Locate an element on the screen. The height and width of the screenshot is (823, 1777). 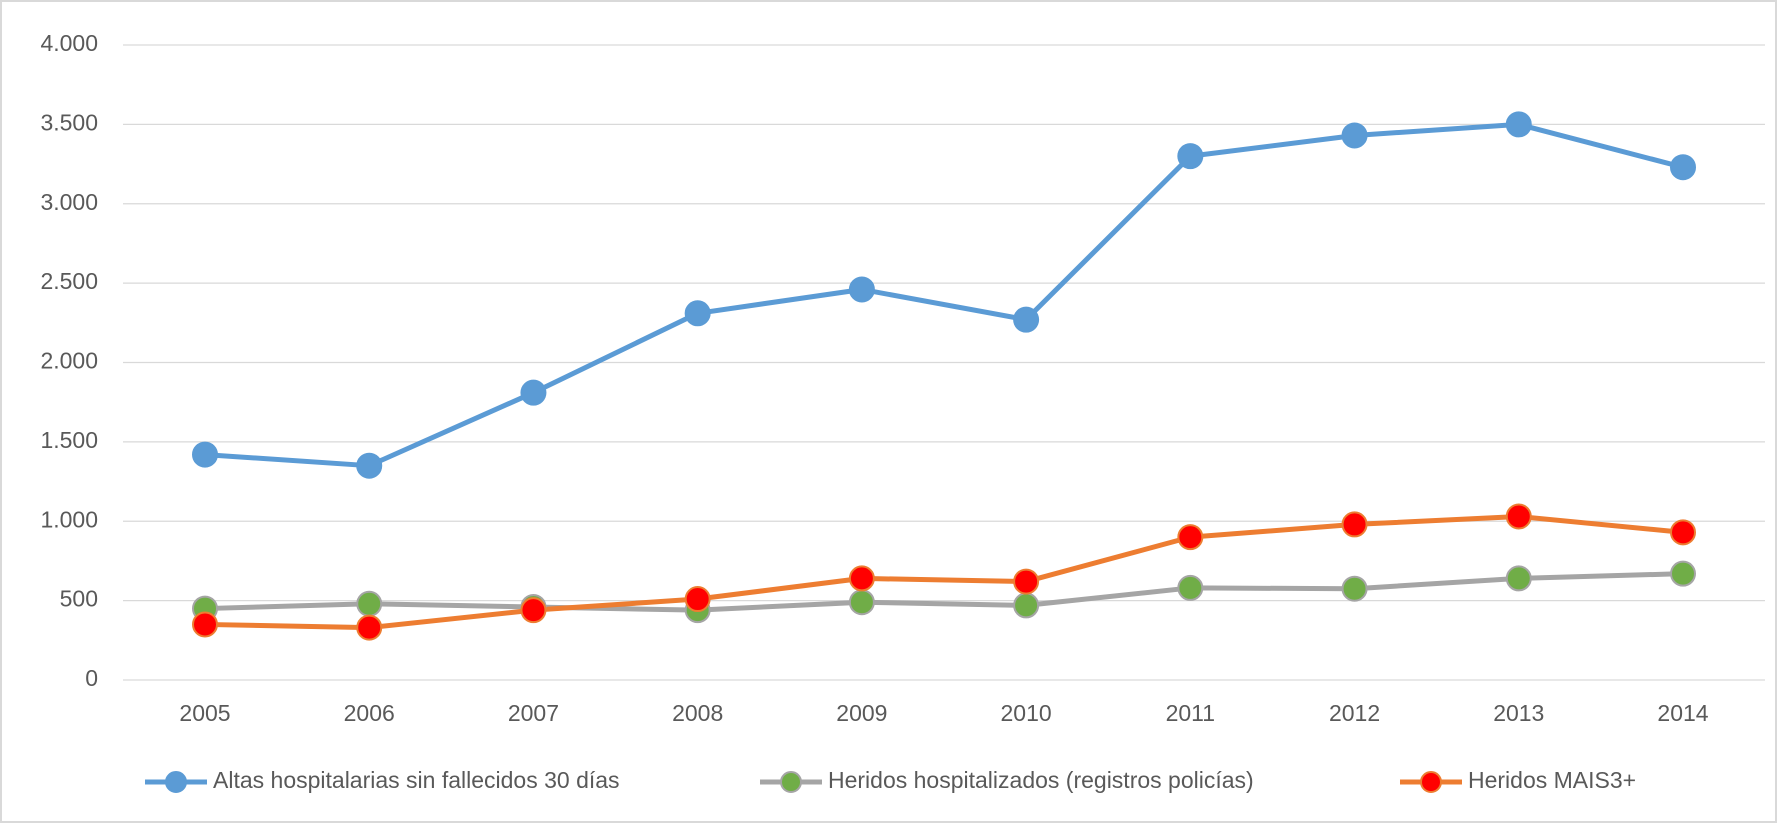
x-tick-label: 2013 is located at coordinates (1518, 713).